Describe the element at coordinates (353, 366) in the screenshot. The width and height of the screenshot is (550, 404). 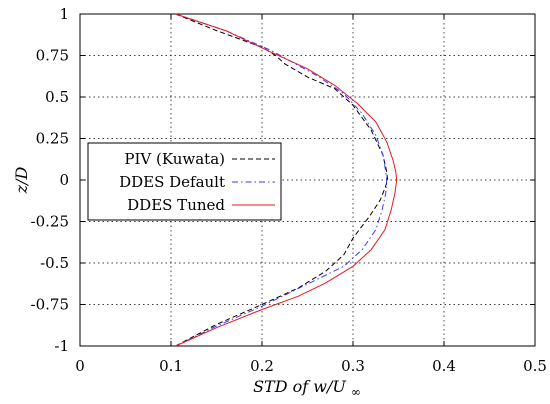
I see `x-tick-label: 0.3` at that location.